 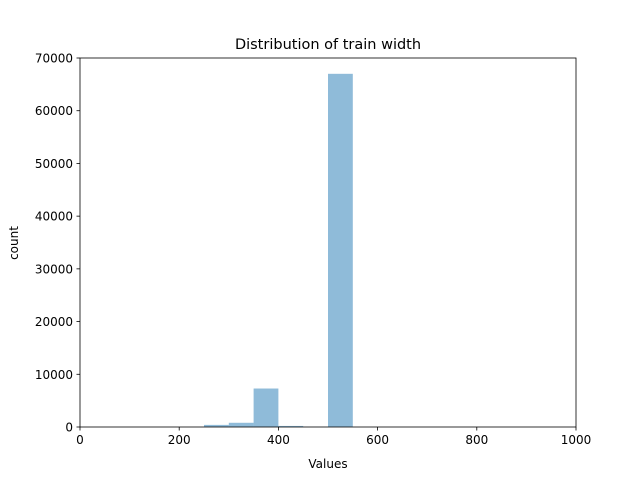 I want to click on chart-title: Distribution of train width, so click(x=328, y=45).